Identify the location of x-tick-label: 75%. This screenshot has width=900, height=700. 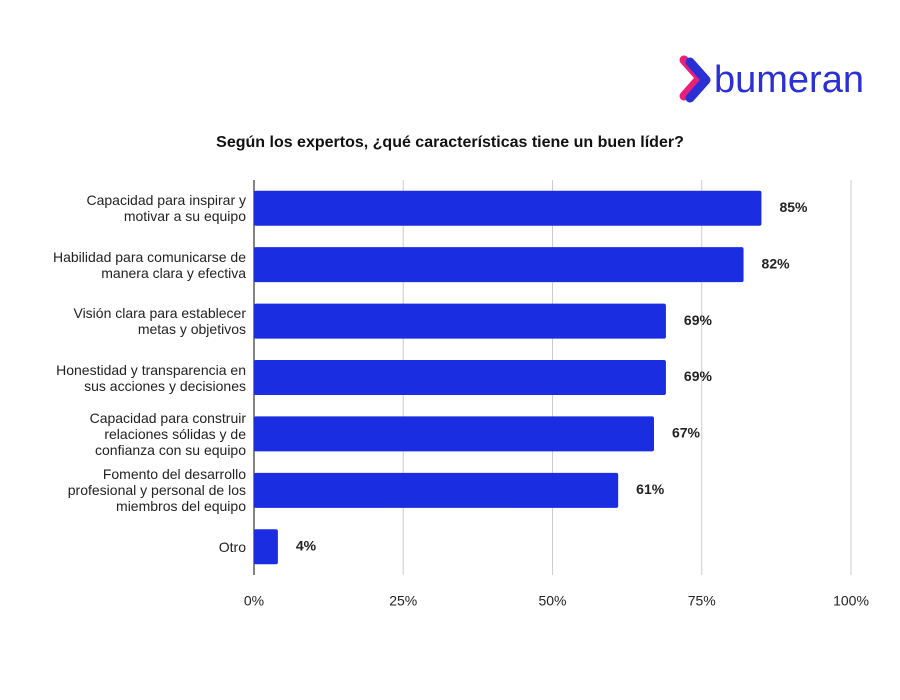
(702, 601).